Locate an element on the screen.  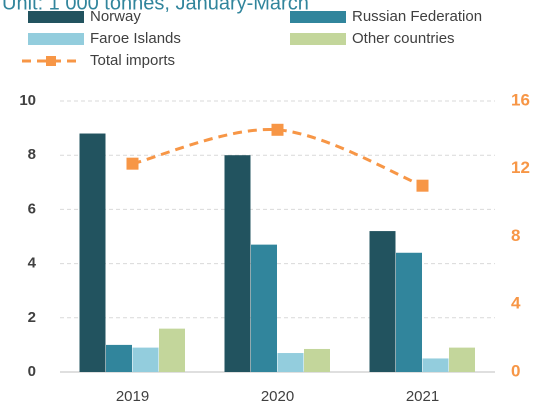
y2-tick-label: 4 is located at coordinates (516, 303).